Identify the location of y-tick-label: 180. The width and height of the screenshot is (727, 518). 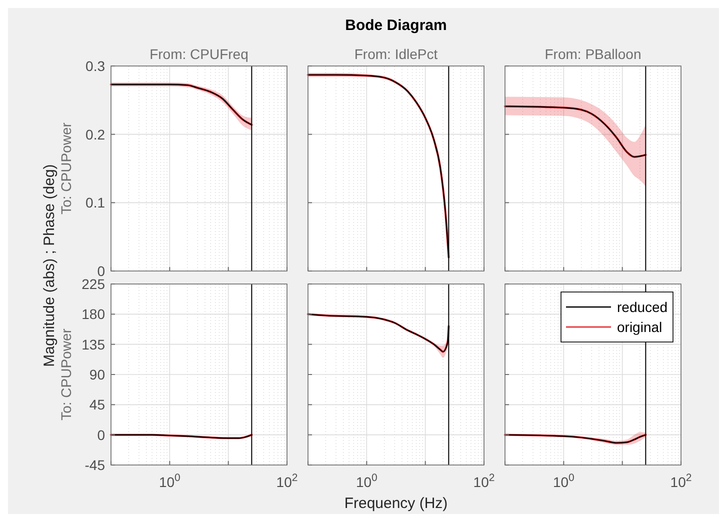
(94, 314).